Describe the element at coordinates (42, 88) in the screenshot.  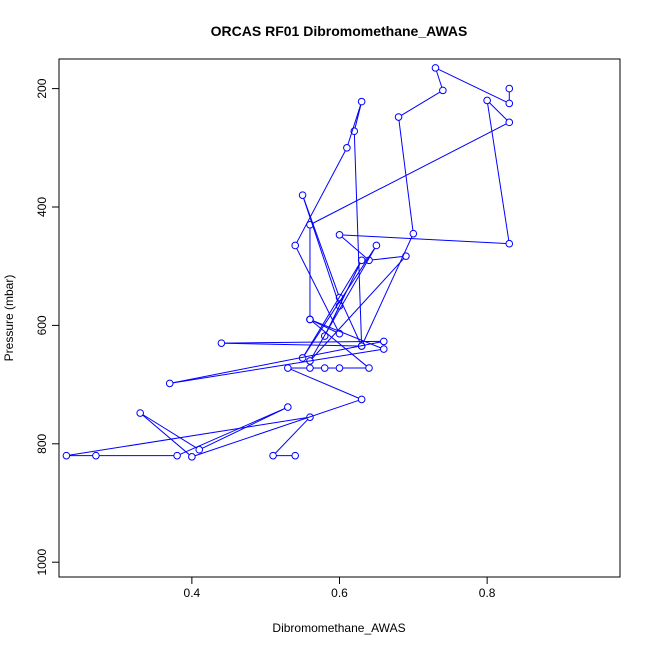
I see `y-tick-label: 200` at that location.